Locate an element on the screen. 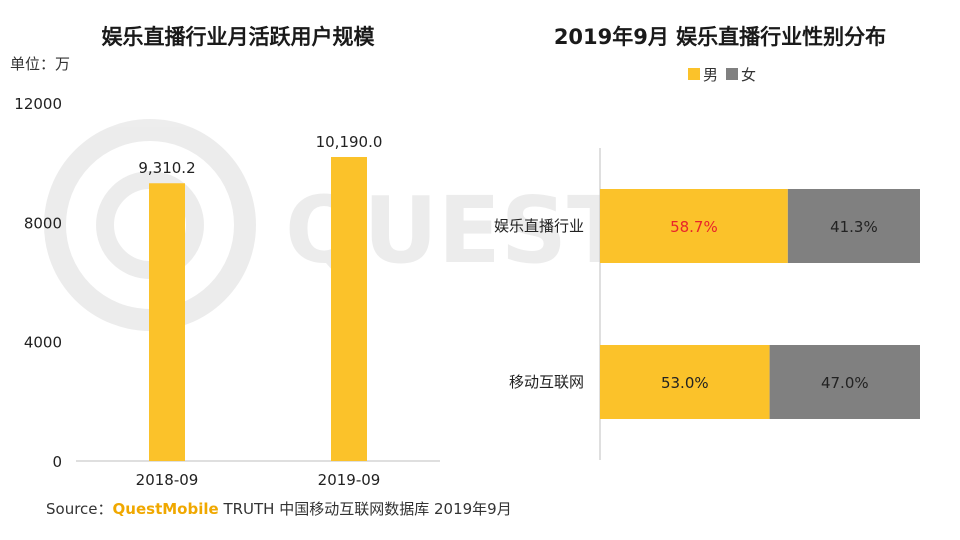 This screenshot has height=540, width=960. x-tick-label: 2018-09 is located at coordinates (167, 480).